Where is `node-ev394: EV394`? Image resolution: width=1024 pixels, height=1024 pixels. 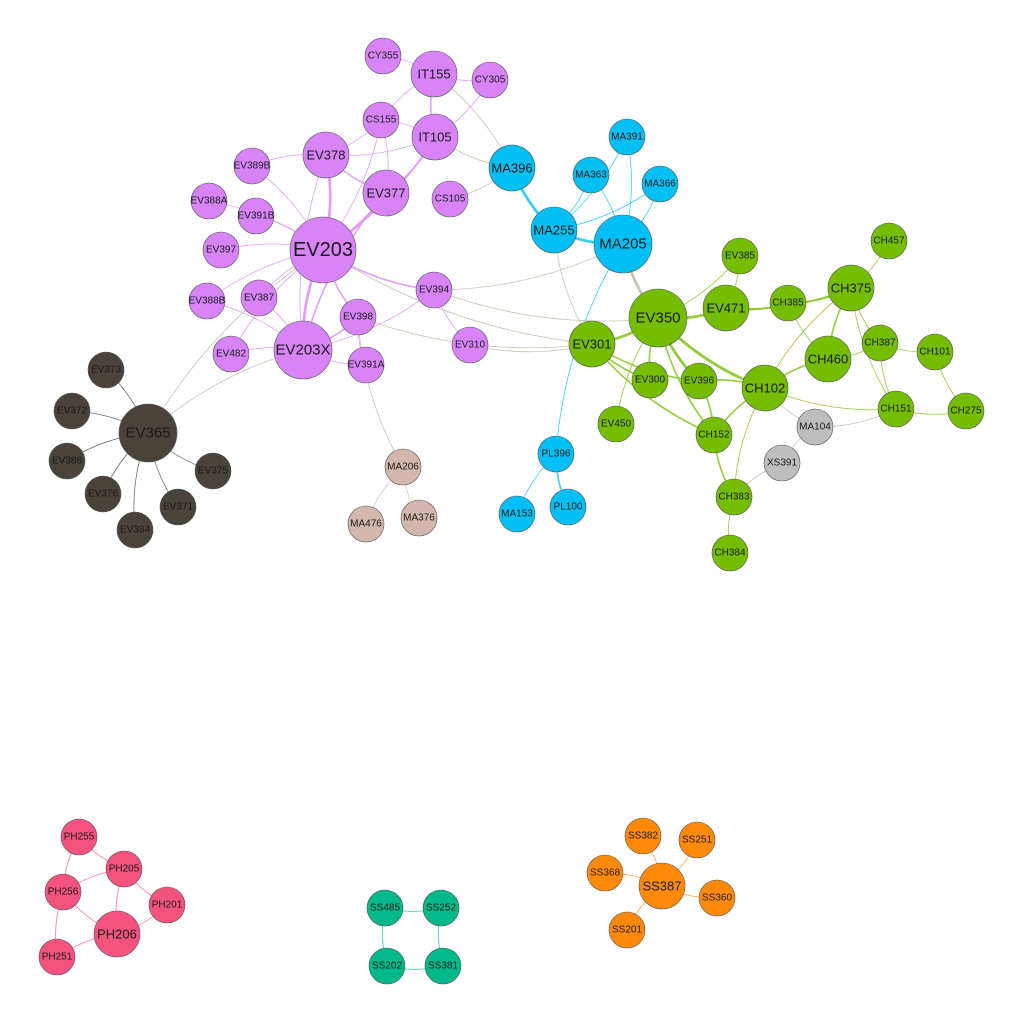 node-ev394: EV394 is located at coordinates (434, 290).